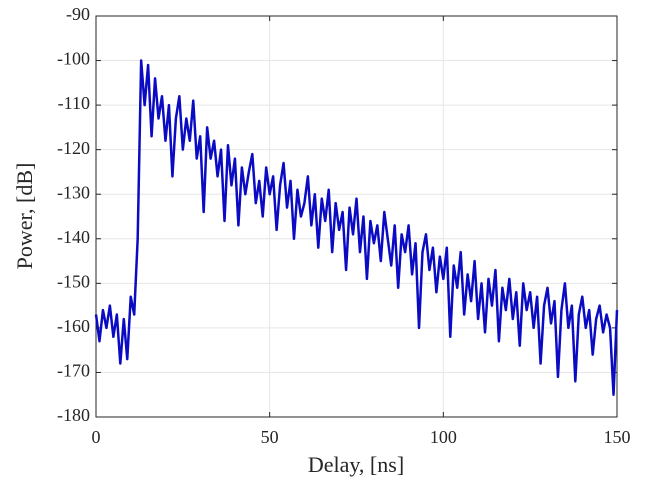  What do you see at coordinates (270, 437) in the screenshot?
I see `x-tick-label: 50` at bounding box center [270, 437].